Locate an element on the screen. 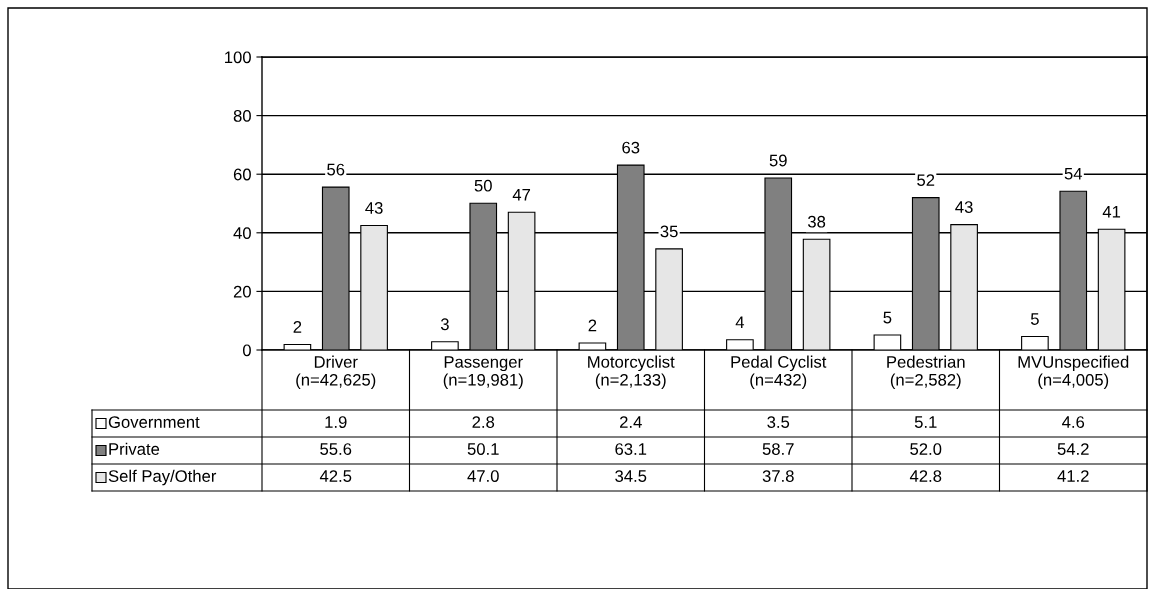  x-tick-label: Passenger (n=19,981) is located at coordinates (483, 373).